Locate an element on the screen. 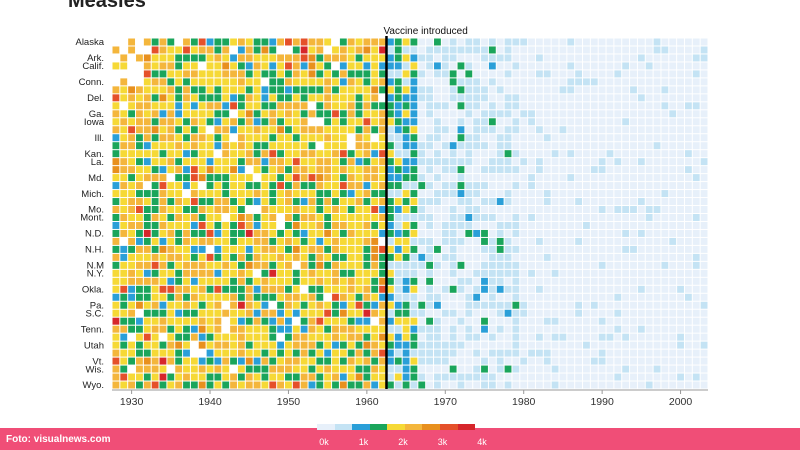 This screenshot has width=800, height=450. state-label: Ill. is located at coordinates (100, 138).